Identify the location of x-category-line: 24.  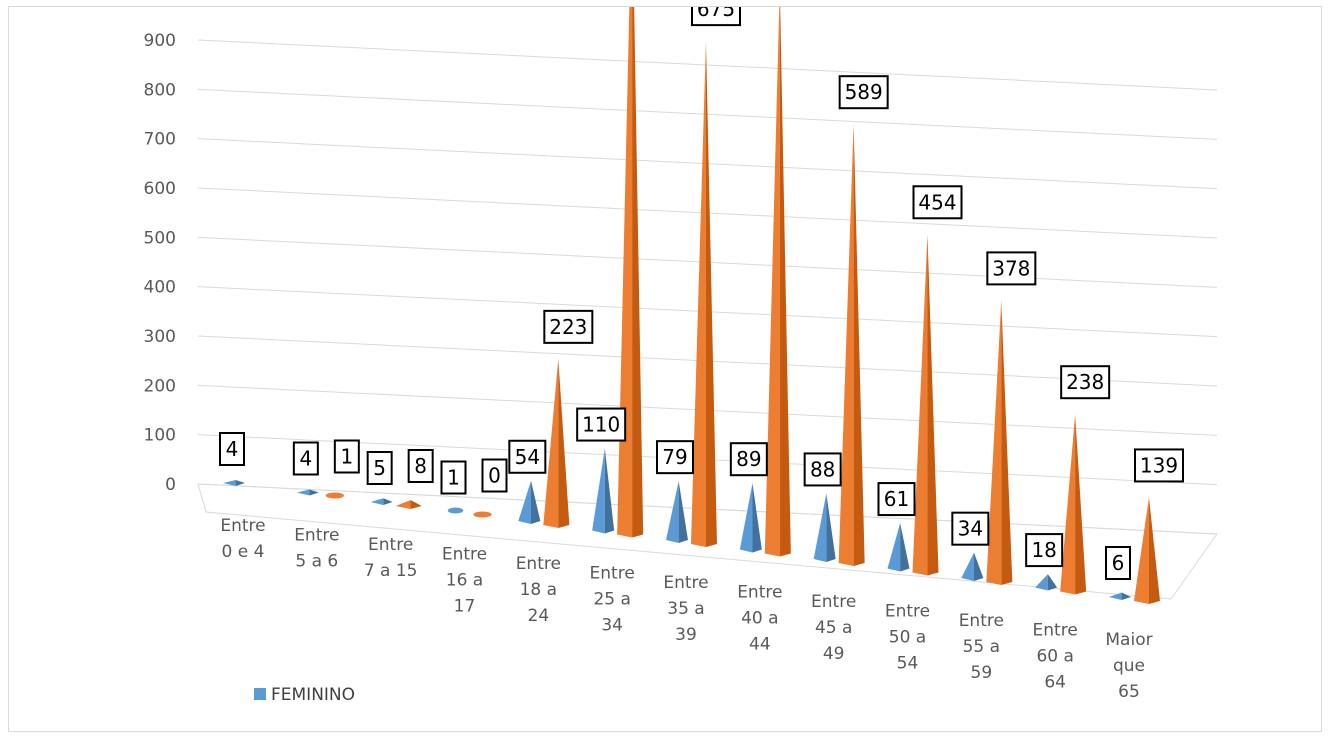
(539, 616).